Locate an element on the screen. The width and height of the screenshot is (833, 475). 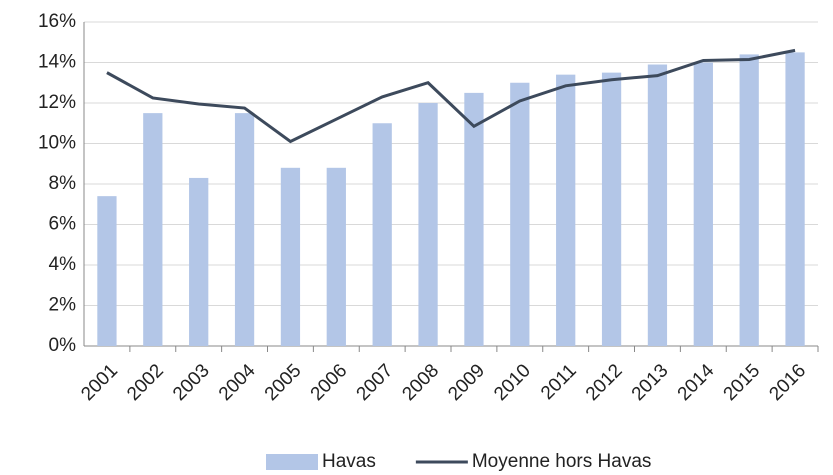
x-tick-label: 2003 is located at coordinates (191, 382).